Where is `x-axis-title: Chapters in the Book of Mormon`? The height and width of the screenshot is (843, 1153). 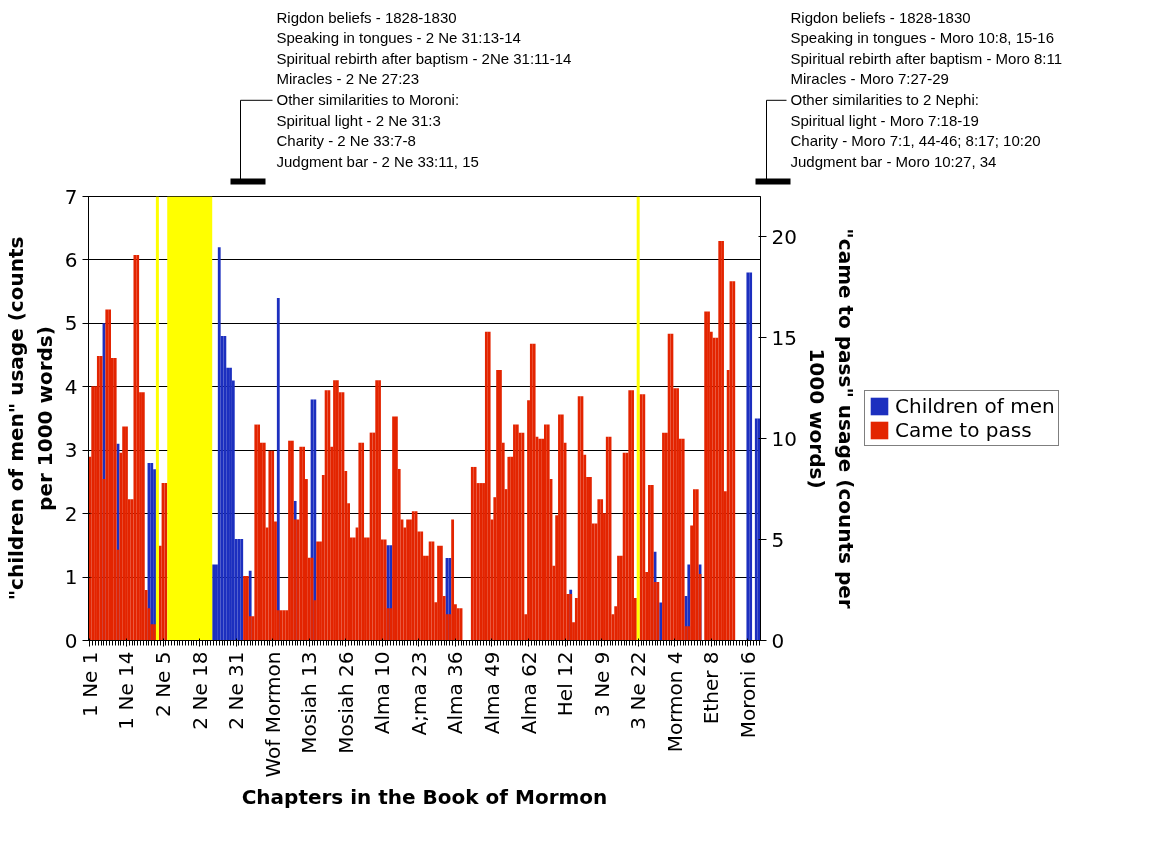 x-axis-title: Chapters in the Book of Mormon is located at coordinates (424, 797).